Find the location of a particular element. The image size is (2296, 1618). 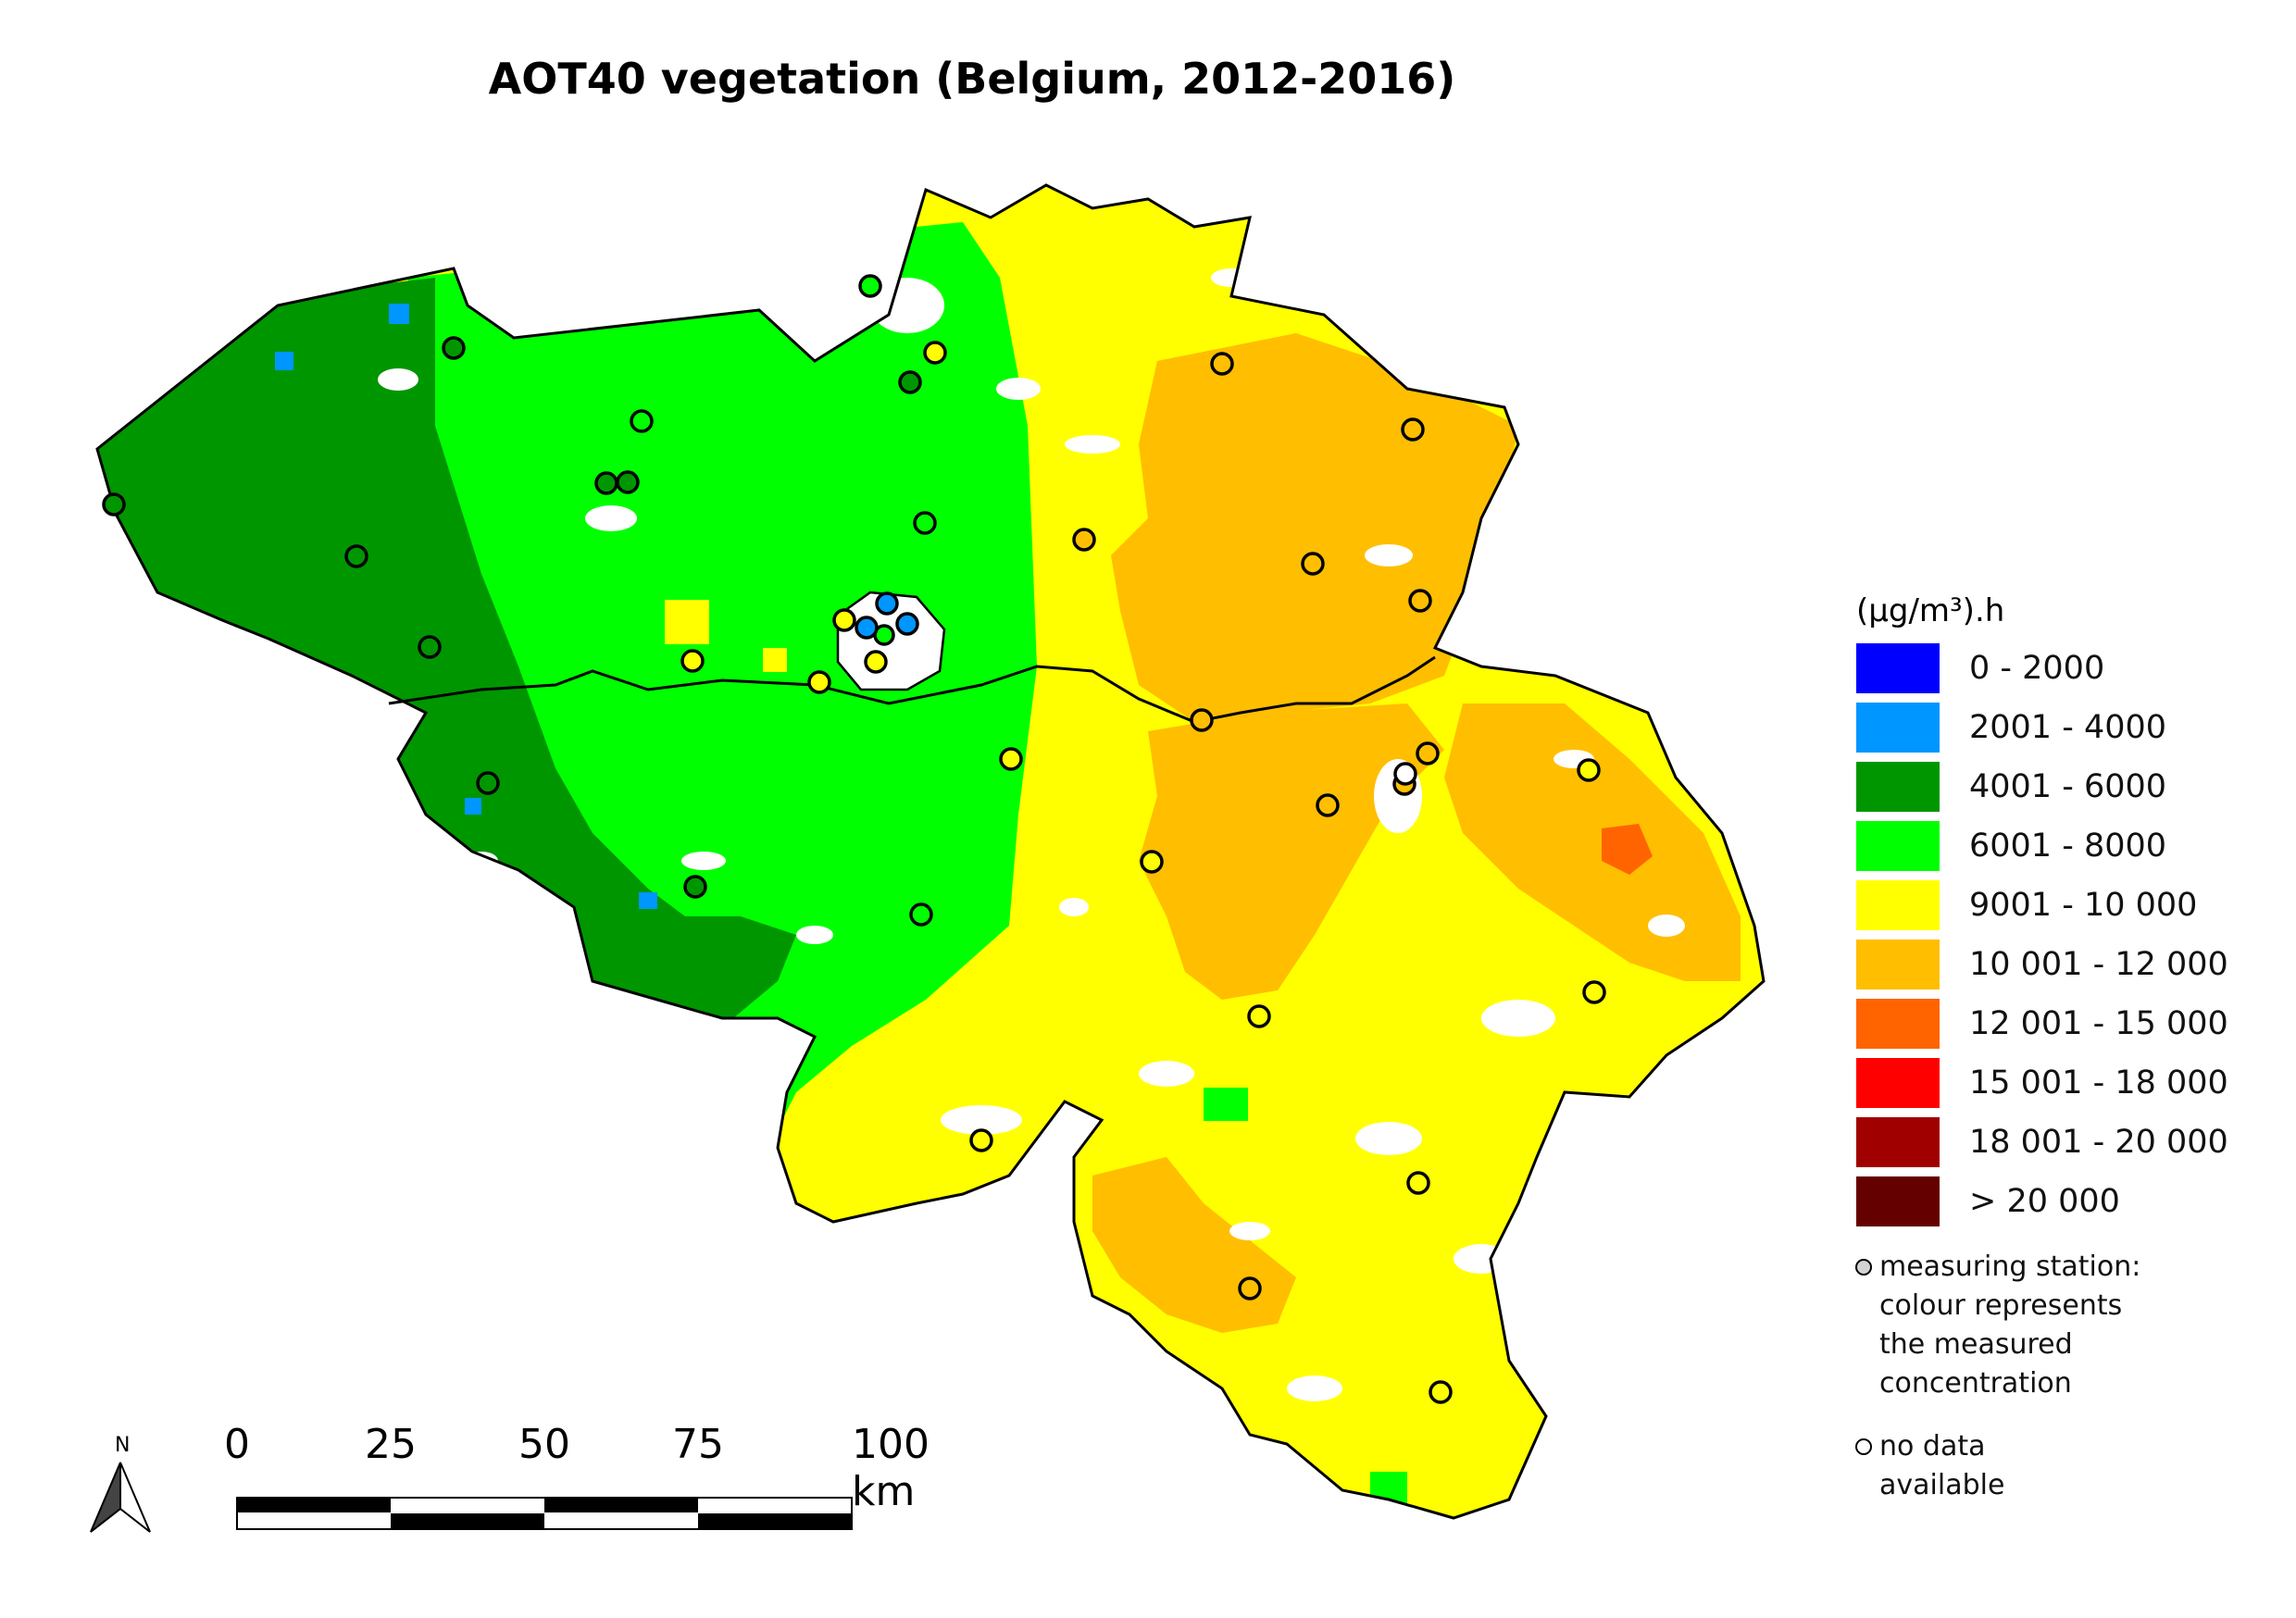

north-arrow: N is located at coordinates (120, 1483).